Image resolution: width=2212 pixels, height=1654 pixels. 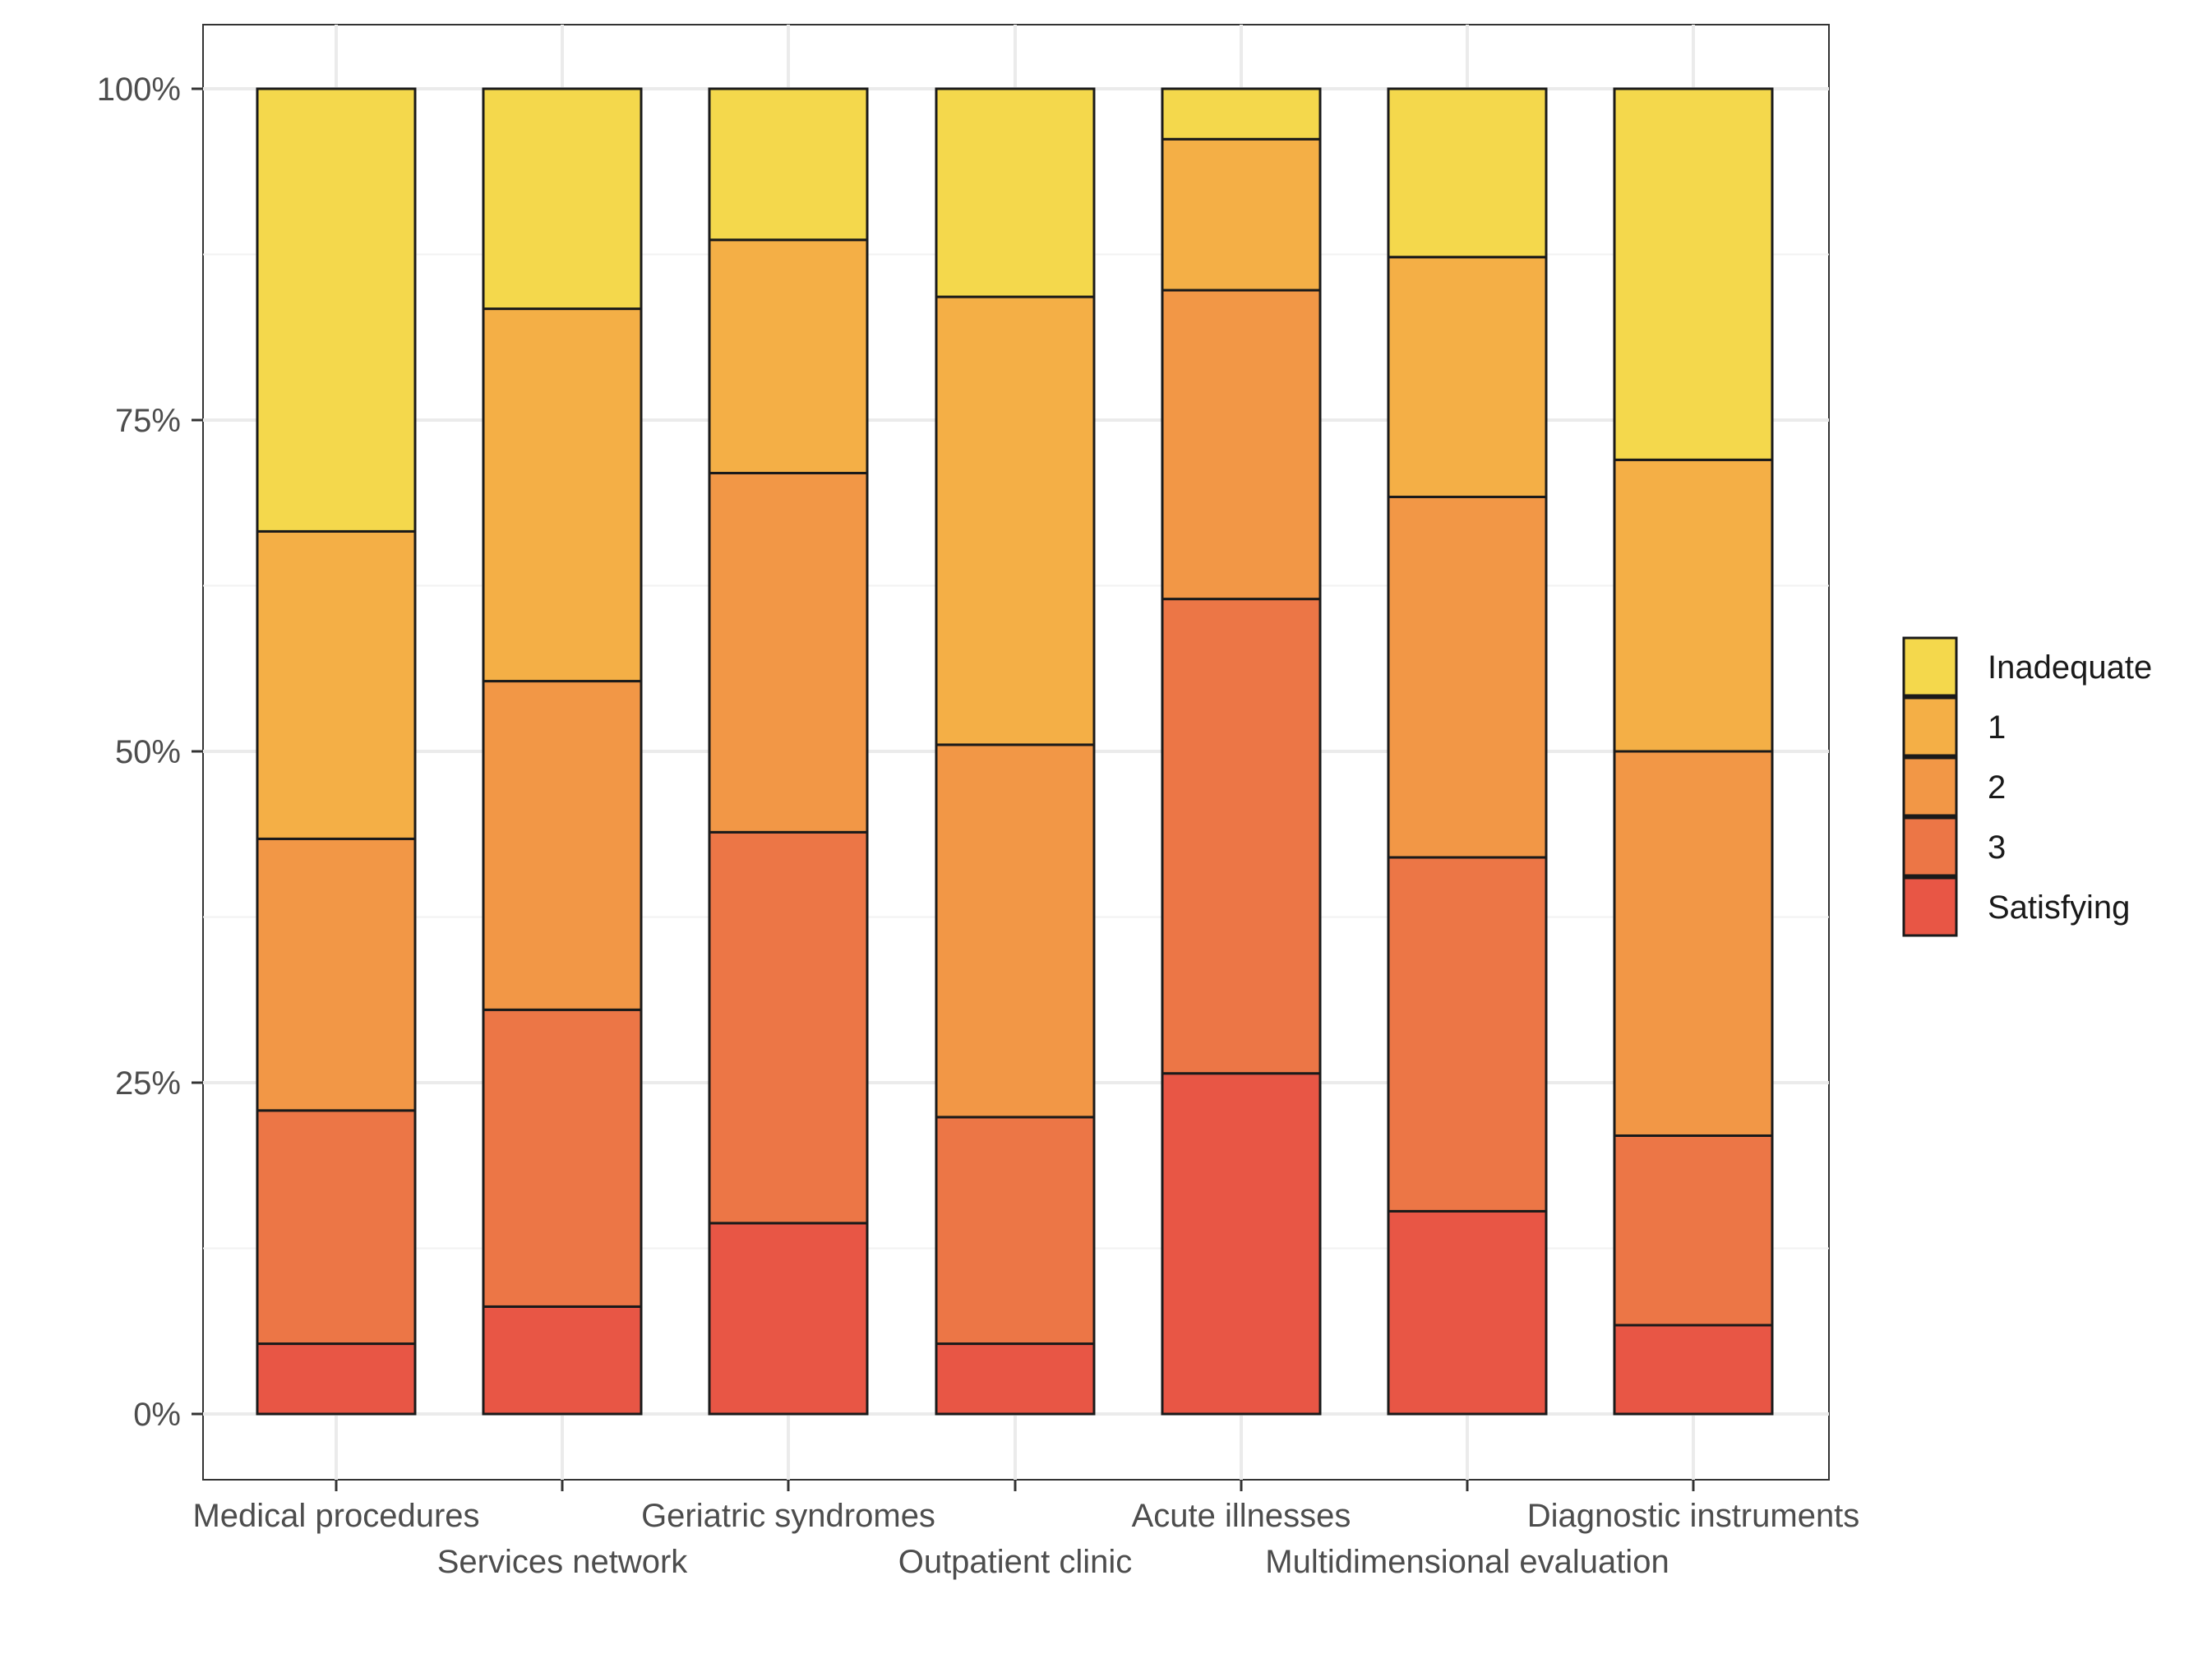 What do you see at coordinates (2027, 786) in the screenshot?
I see `legend: Inadequate 1 2 3 Satisfying` at bounding box center [2027, 786].